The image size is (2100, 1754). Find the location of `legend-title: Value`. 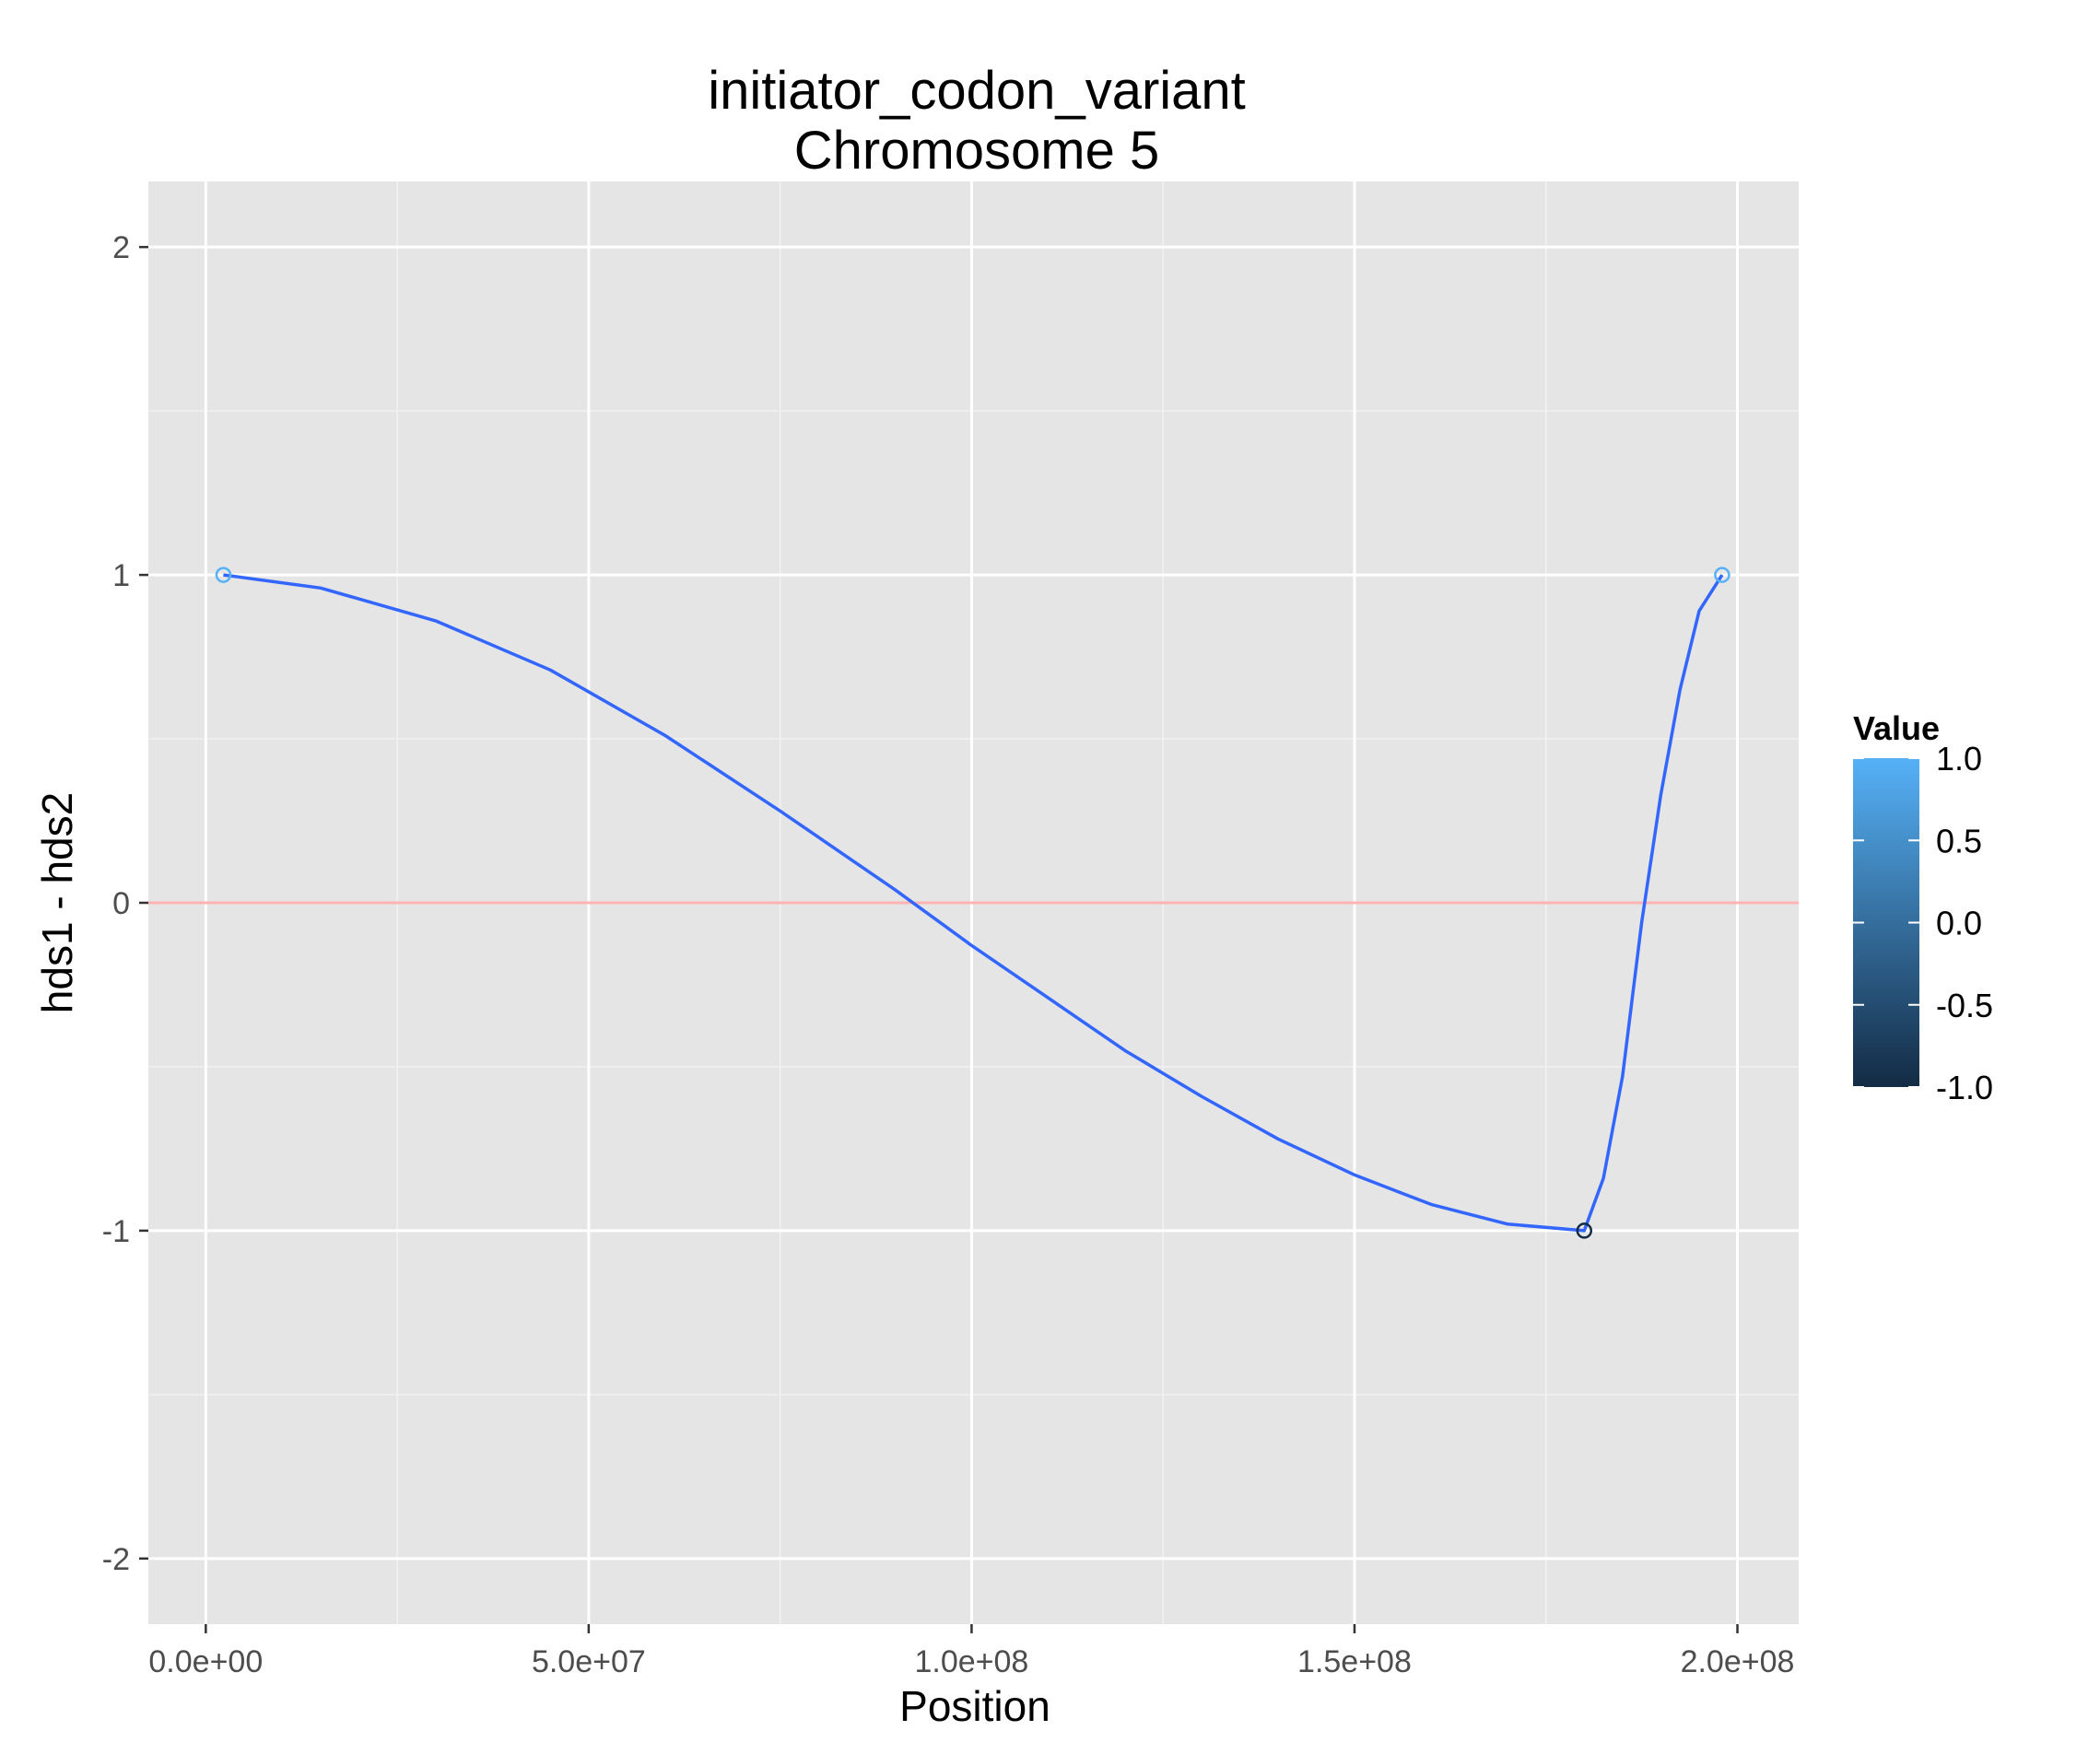

legend-title: Value is located at coordinates (1897, 728).